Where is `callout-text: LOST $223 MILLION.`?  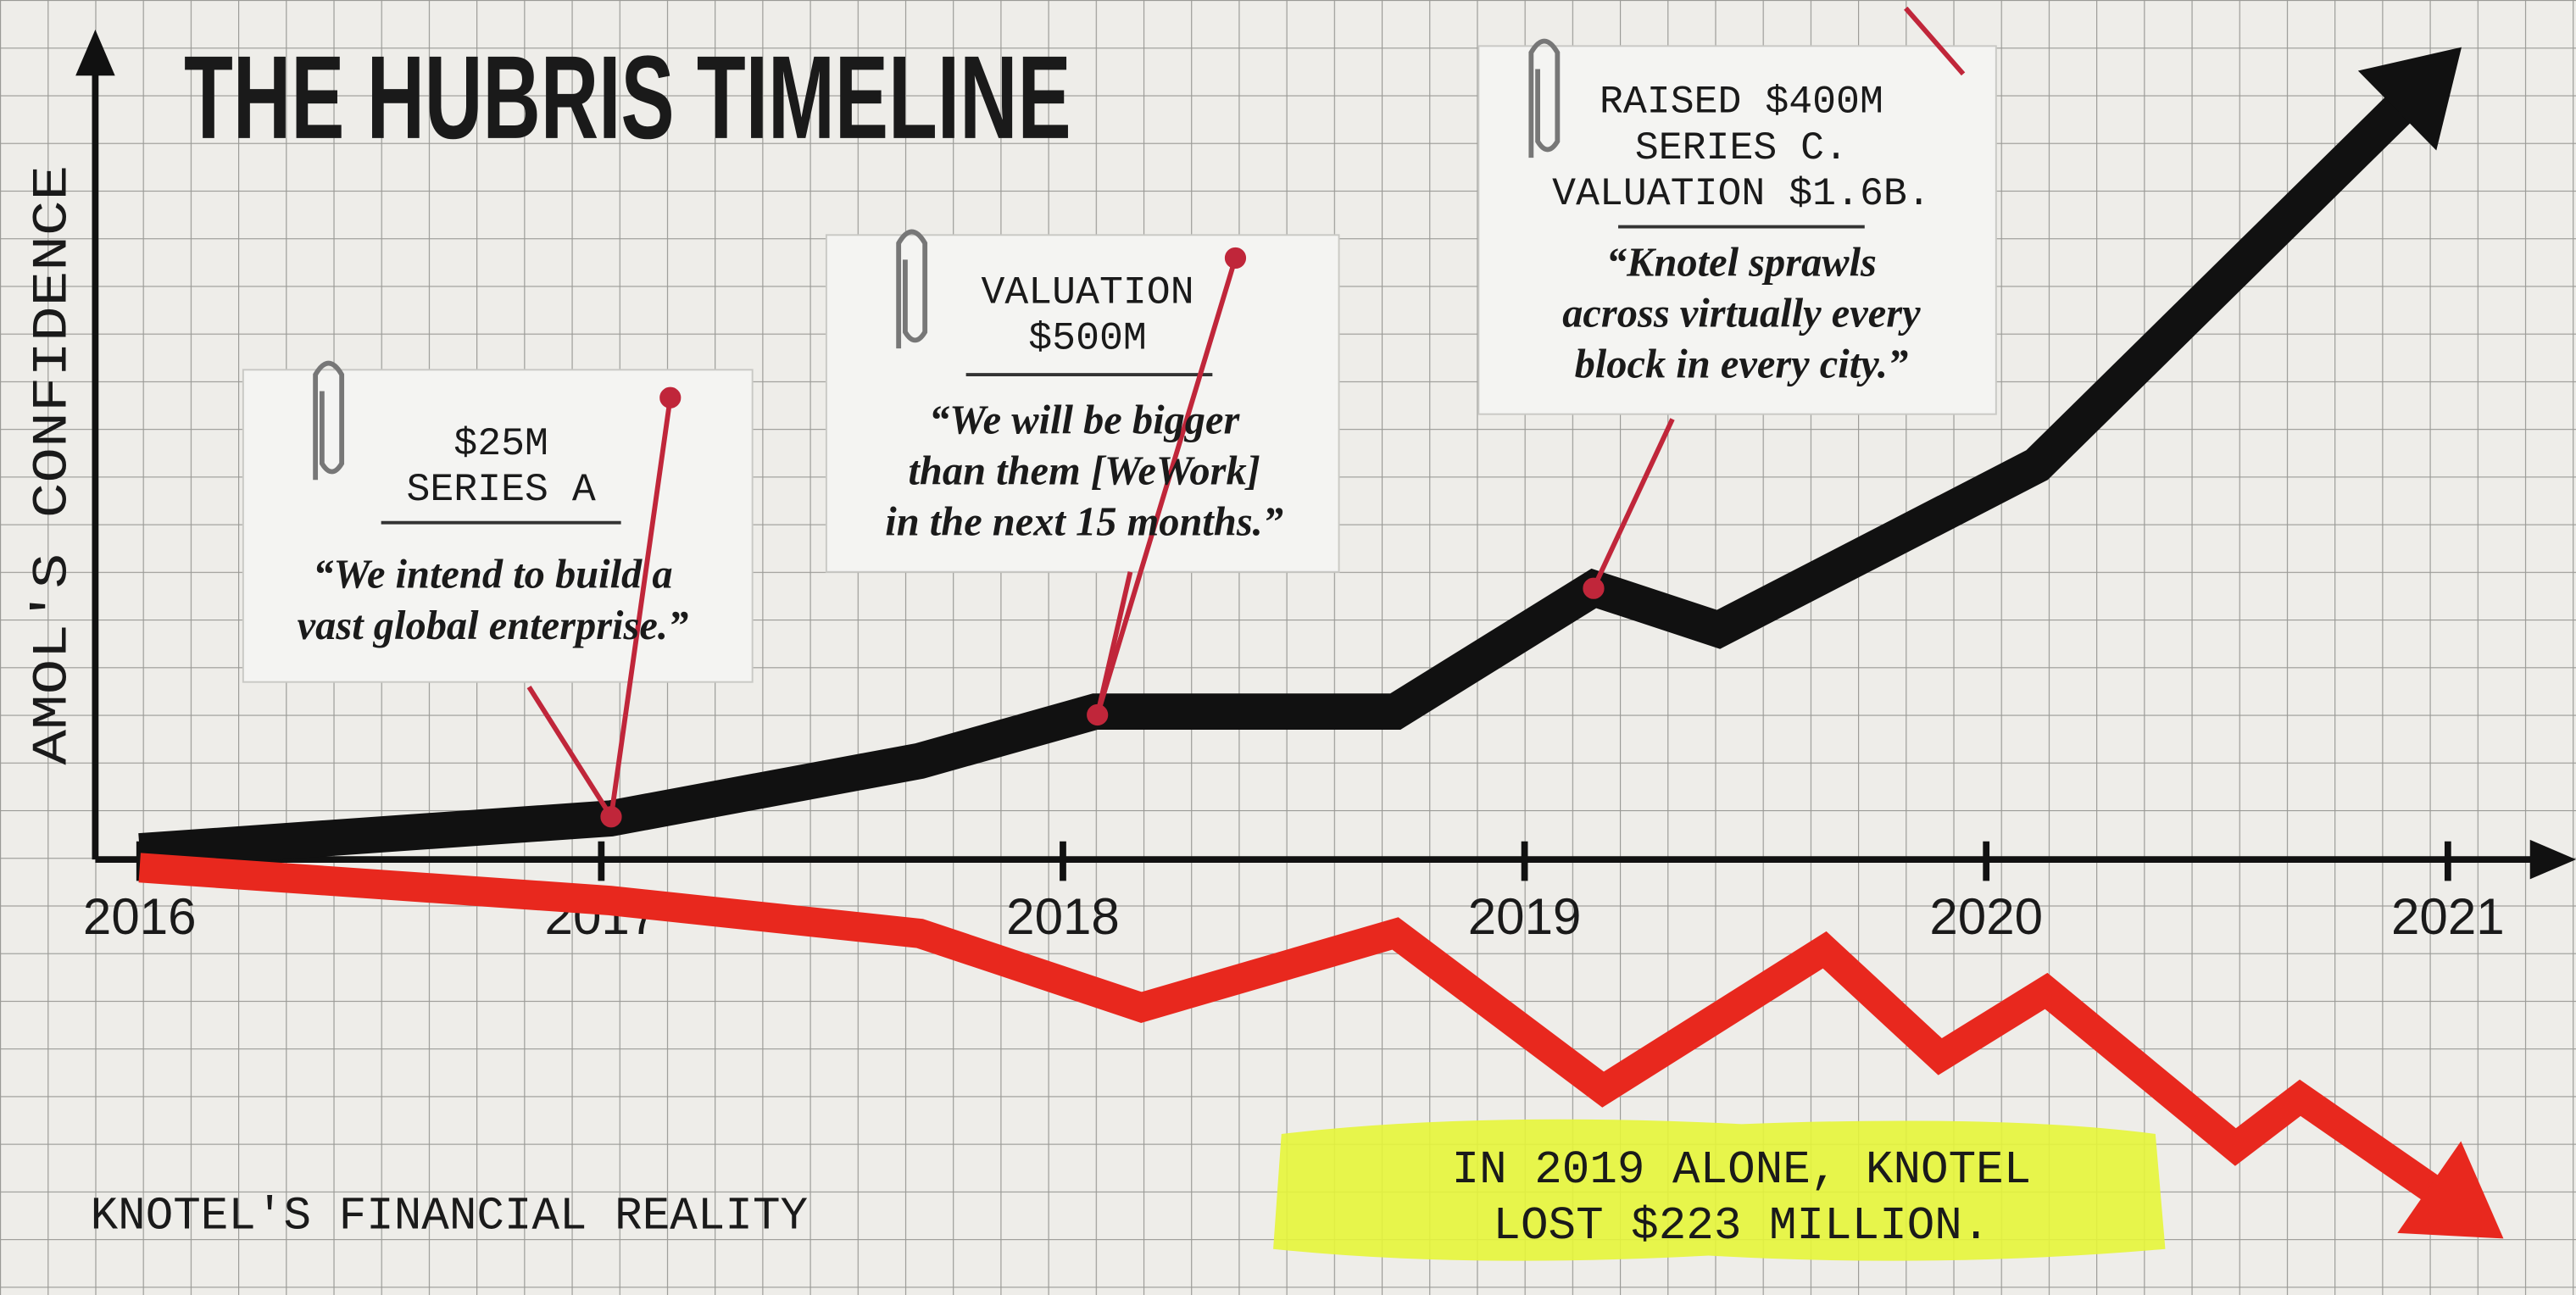 callout-text: LOST $223 MILLION. is located at coordinates (1741, 1227).